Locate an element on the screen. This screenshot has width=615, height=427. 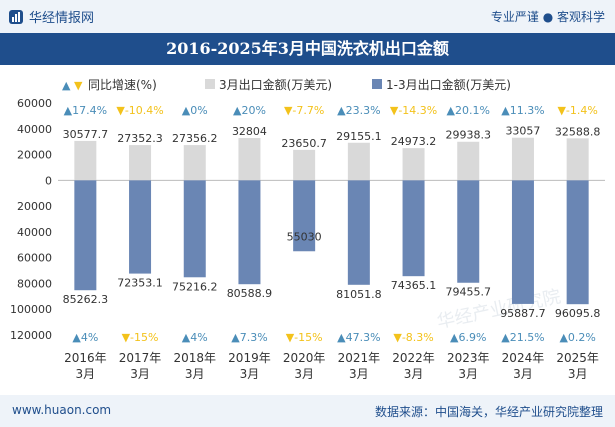
brand: 华经情报网 is located at coordinates (51, 16).